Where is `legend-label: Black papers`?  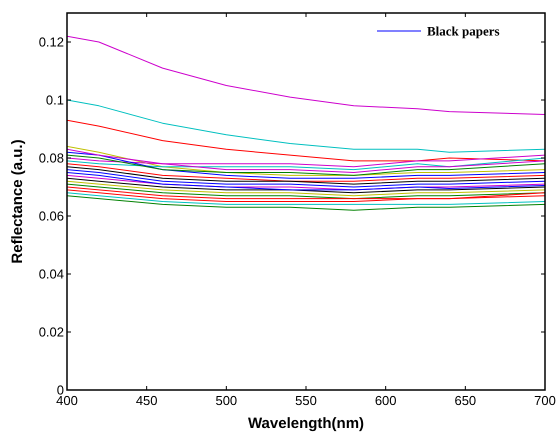 legend-label: Black papers is located at coordinates (463, 31).